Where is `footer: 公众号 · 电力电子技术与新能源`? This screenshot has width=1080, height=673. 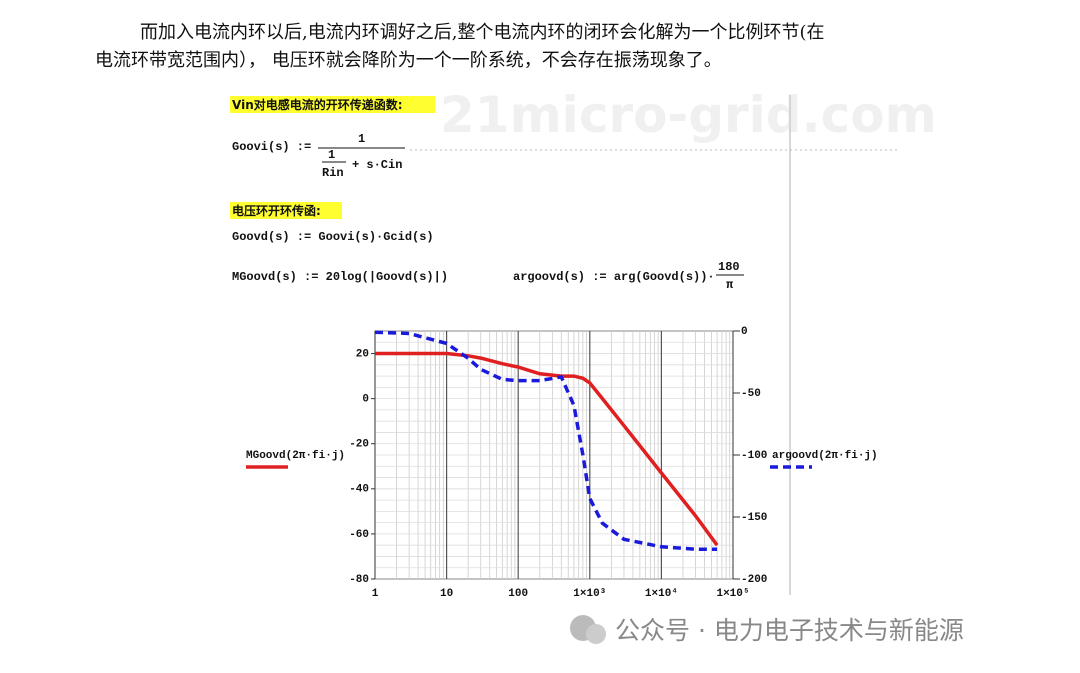 footer: 公众号 · 电力电子技术与新能源 is located at coordinates (789, 630).